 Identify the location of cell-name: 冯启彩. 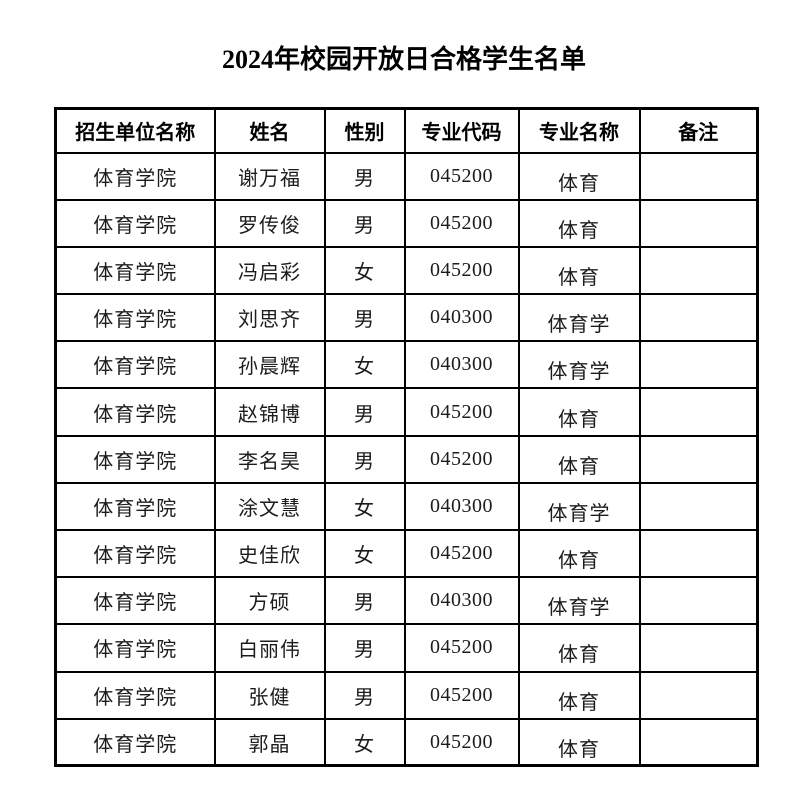
(269, 270).